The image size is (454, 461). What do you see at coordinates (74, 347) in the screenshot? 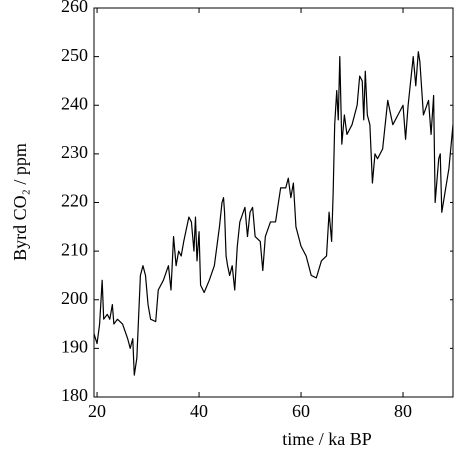
I see `y-tick-label: 190` at bounding box center [74, 347].